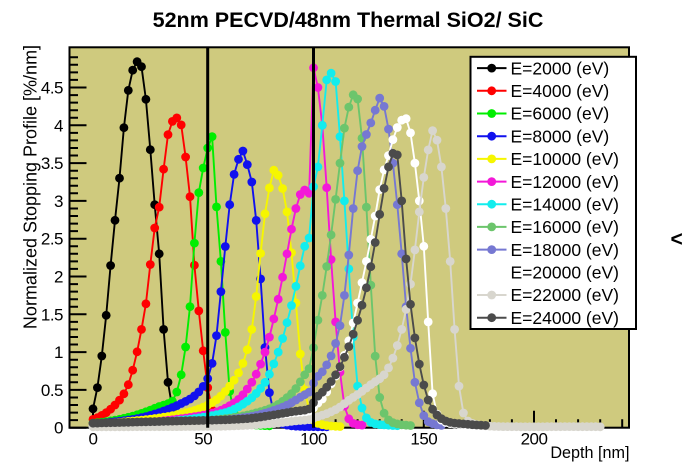  What do you see at coordinates (560, 68) in the screenshot?
I see `svg-text: E=2000 (eV)` at bounding box center [560, 68].